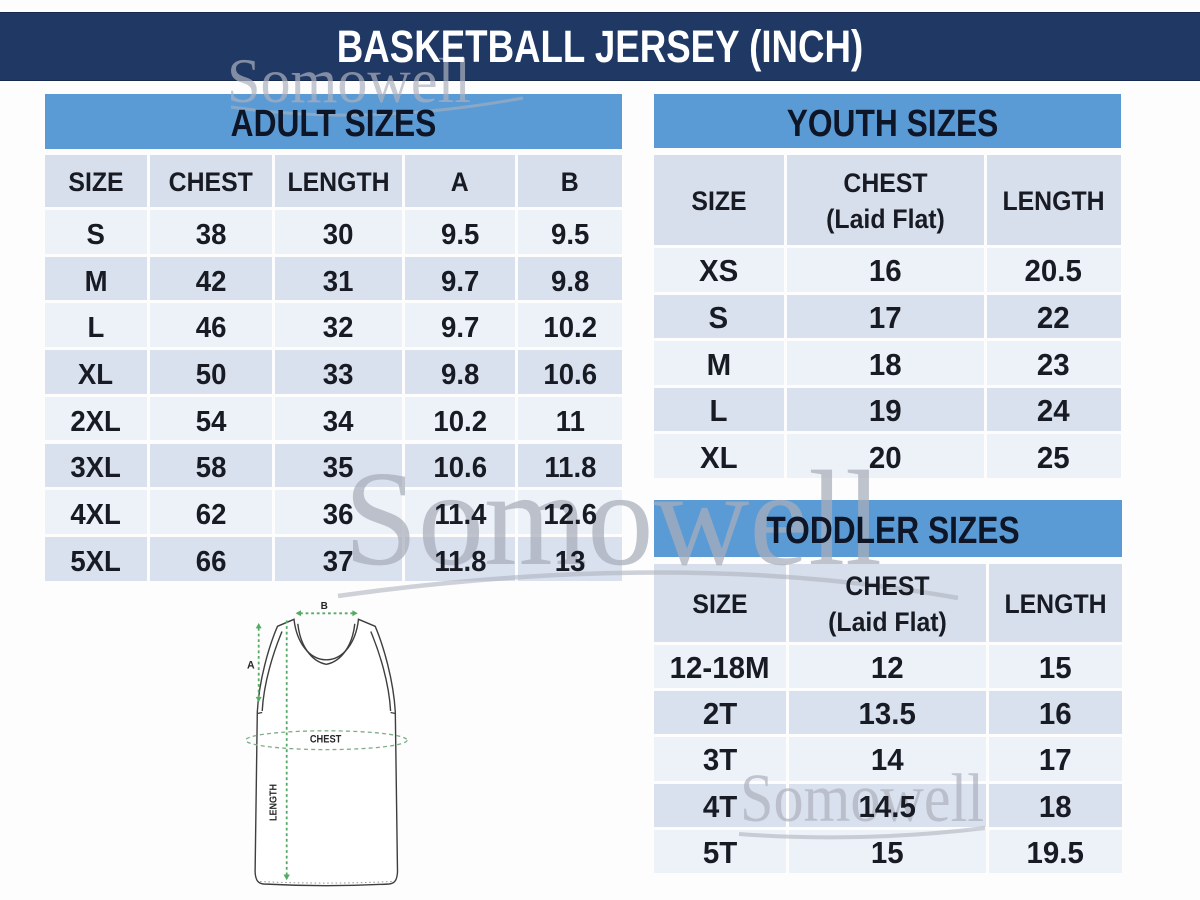  What do you see at coordinates (251, 666) in the screenshot?
I see `svg-text: A` at bounding box center [251, 666].